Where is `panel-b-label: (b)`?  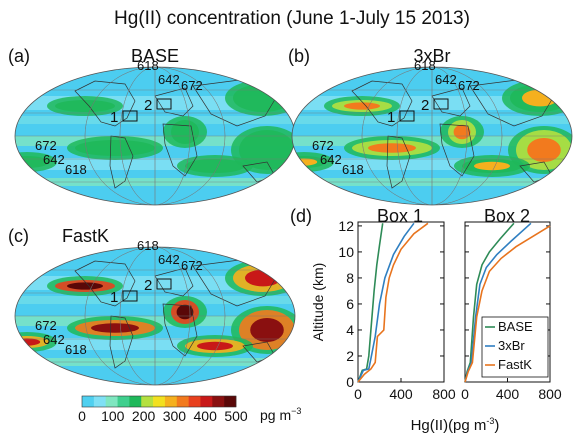 panel-b-label: (b) is located at coordinates (299, 56).